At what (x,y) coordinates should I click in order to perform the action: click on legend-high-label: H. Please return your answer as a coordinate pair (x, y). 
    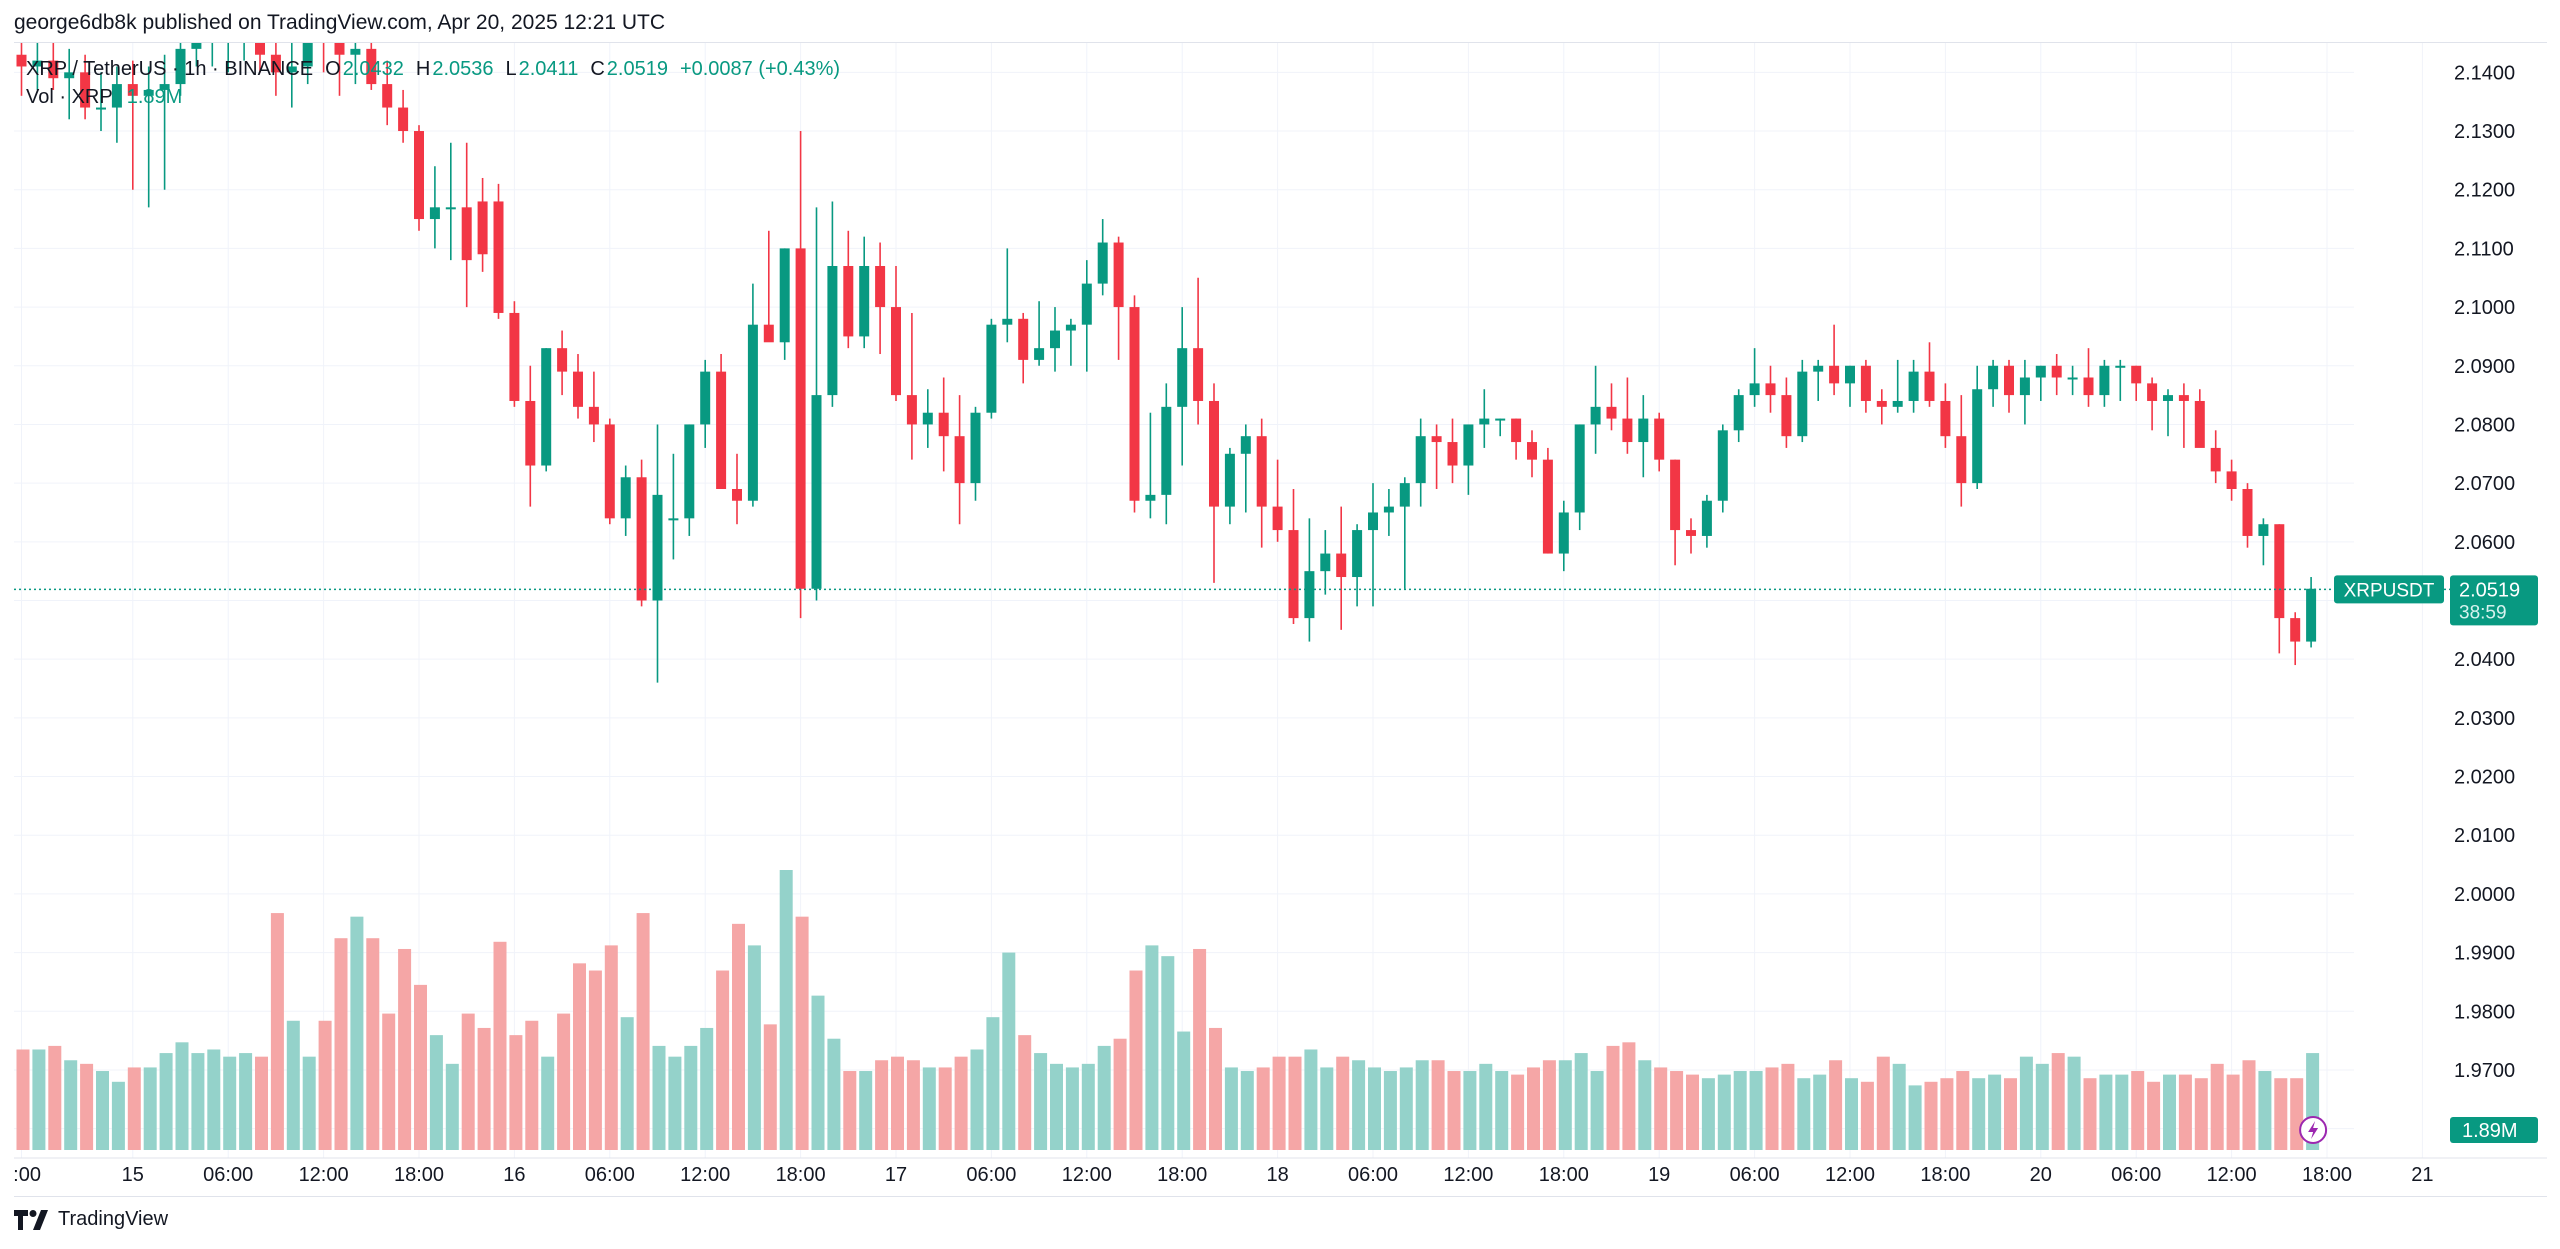
    Looking at the image, I should click on (423, 69).